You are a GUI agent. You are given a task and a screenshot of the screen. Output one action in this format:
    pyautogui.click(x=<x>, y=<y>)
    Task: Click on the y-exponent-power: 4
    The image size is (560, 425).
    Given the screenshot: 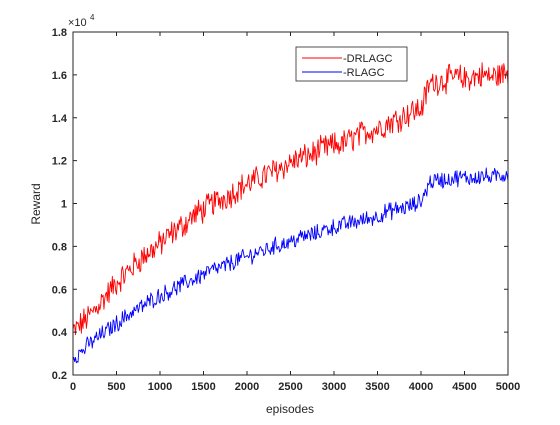 What is the action you would take?
    pyautogui.click(x=92, y=17)
    